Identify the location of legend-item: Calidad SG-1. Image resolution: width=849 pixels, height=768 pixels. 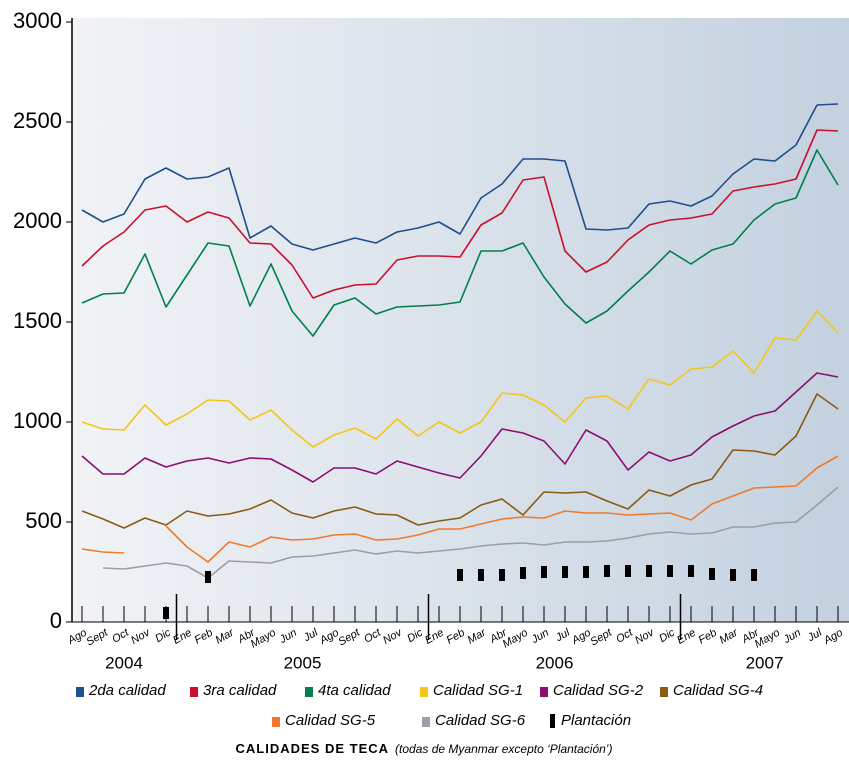
(471, 690).